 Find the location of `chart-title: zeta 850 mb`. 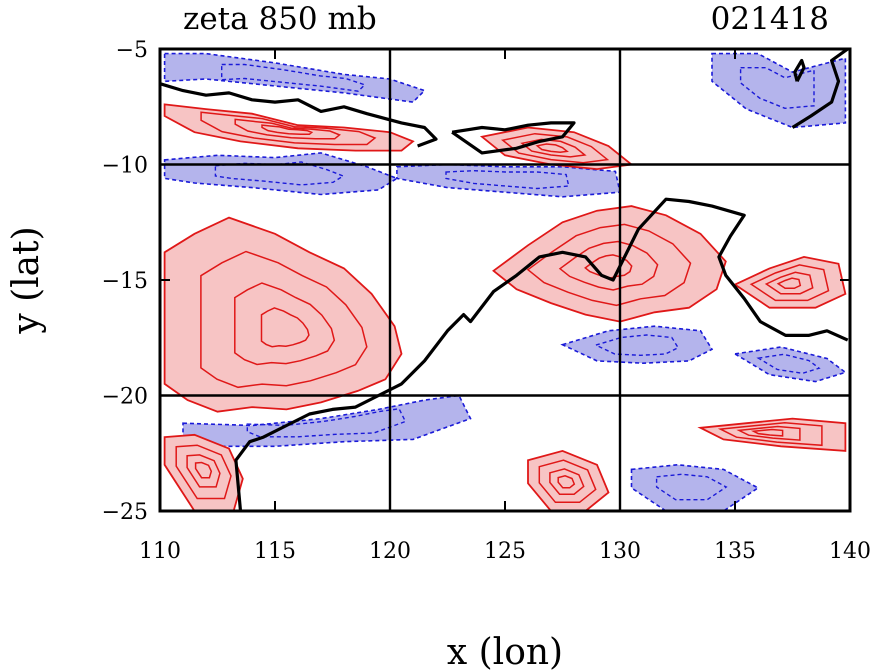

chart-title: zeta 850 mb is located at coordinates (280, 19).